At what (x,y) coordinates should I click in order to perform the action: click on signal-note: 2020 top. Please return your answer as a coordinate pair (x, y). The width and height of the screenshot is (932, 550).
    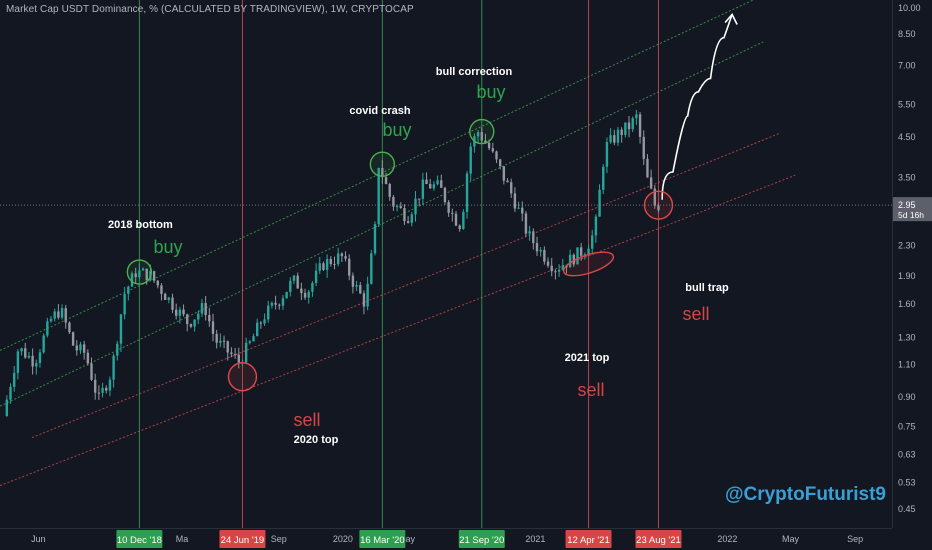
    Looking at the image, I should click on (316, 440).